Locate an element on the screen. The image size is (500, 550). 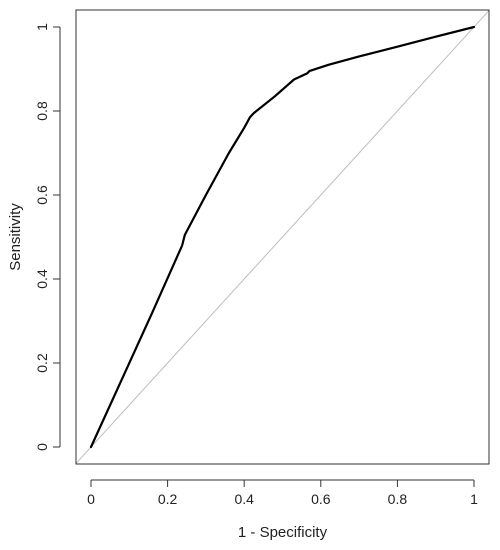
x-tick-label: 0.4 is located at coordinates (244, 499).